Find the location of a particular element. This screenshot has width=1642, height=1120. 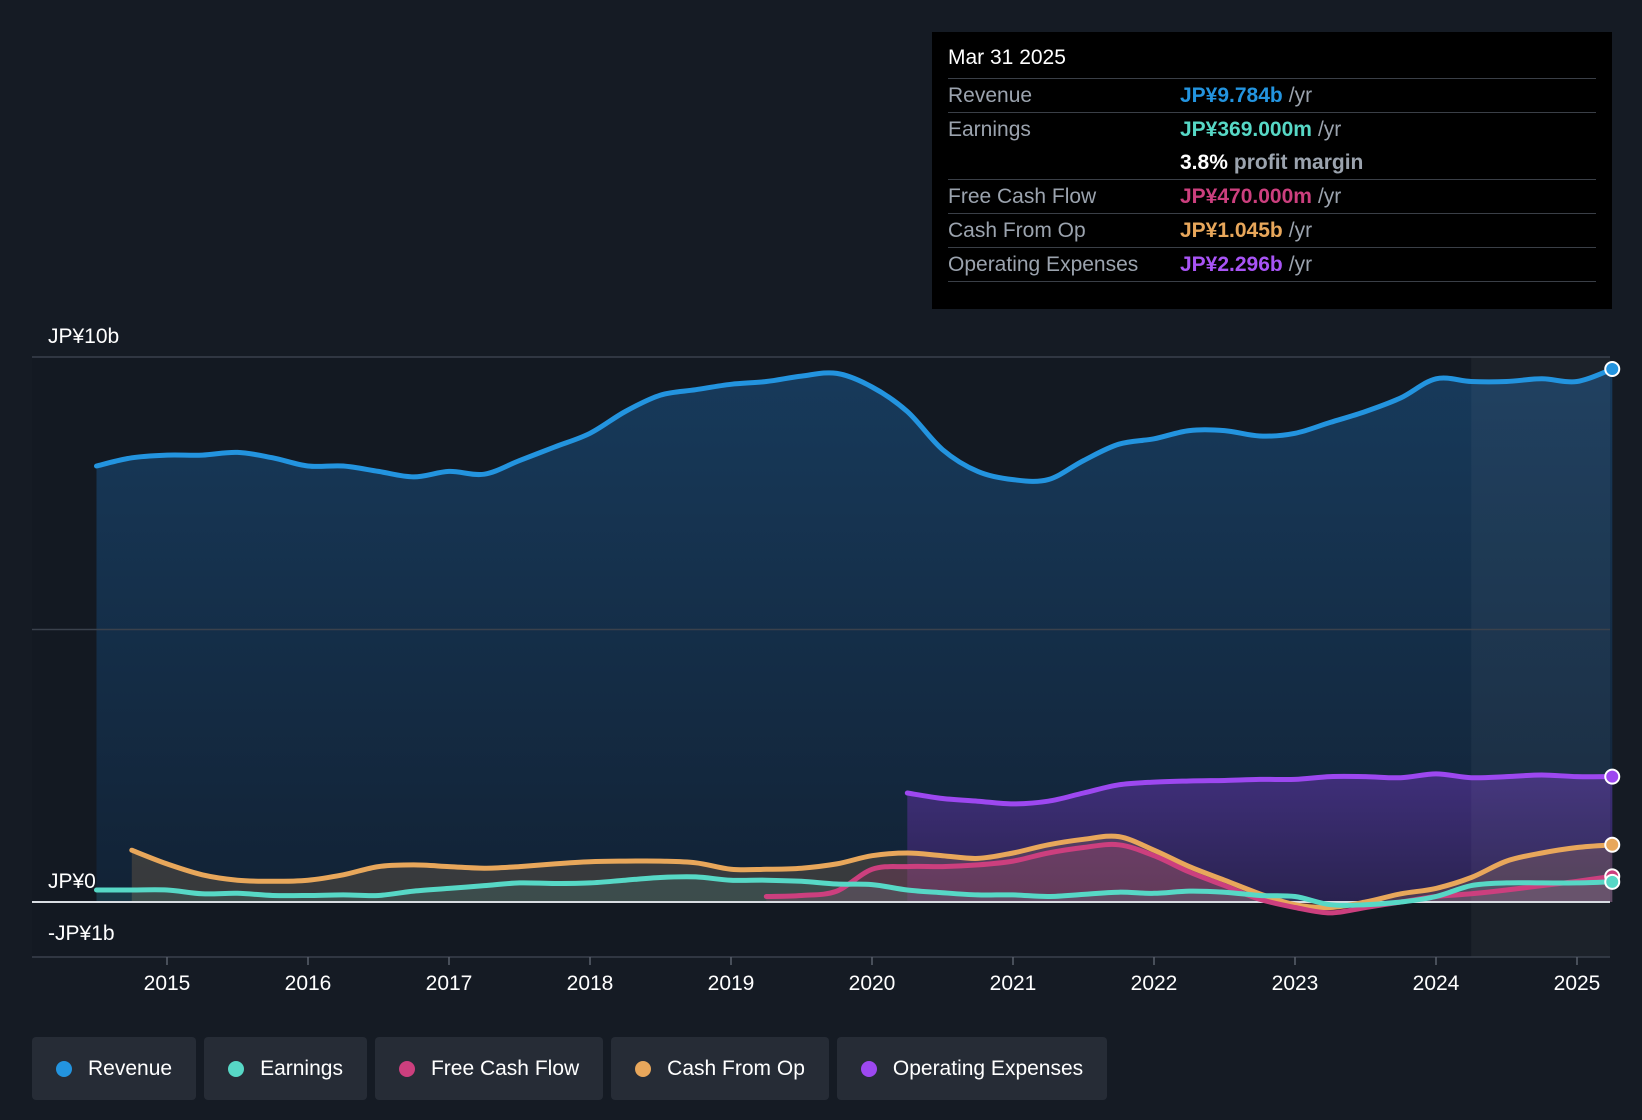

x-tick-label: 2019 is located at coordinates (731, 983).